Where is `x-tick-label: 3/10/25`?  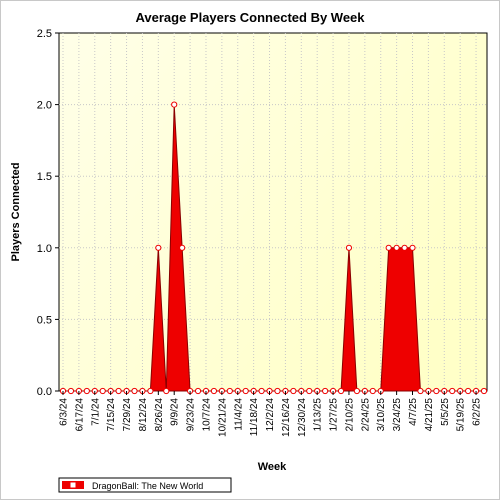
x-tick-label: 3/10/25 is located at coordinates (381, 415).